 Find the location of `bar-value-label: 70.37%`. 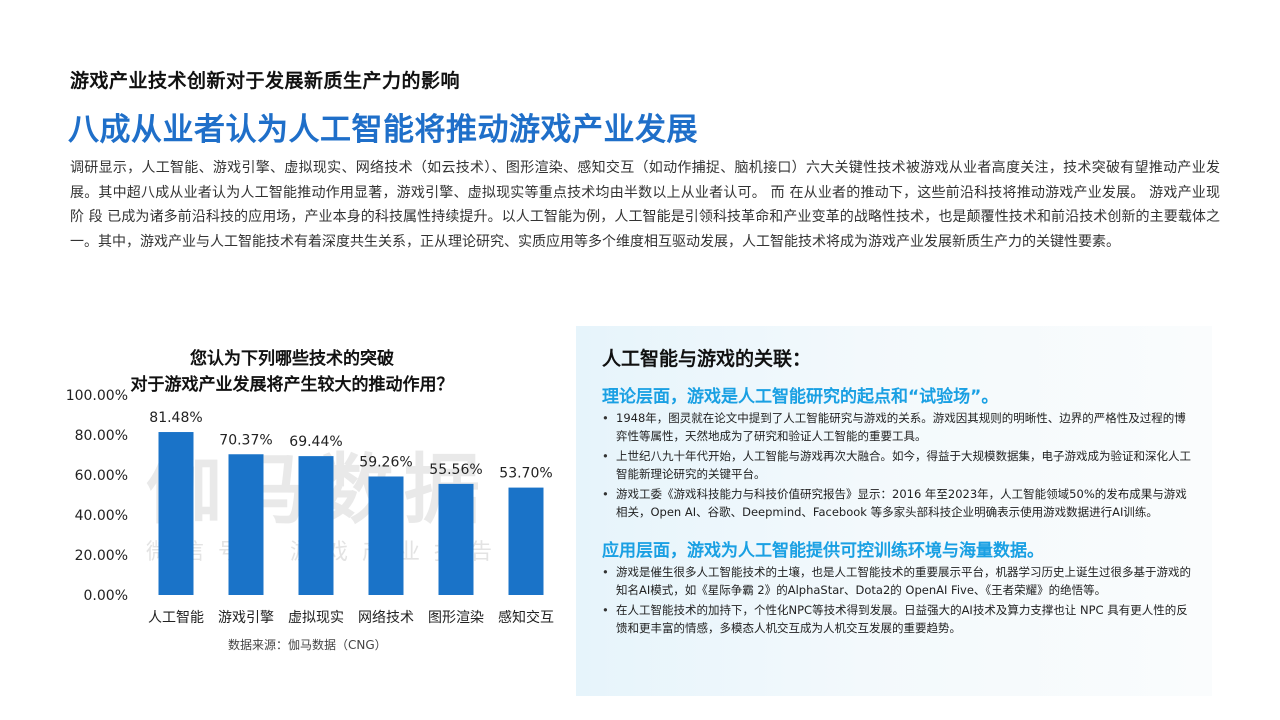

bar-value-label: 70.37% is located at coordinates (245, 440).